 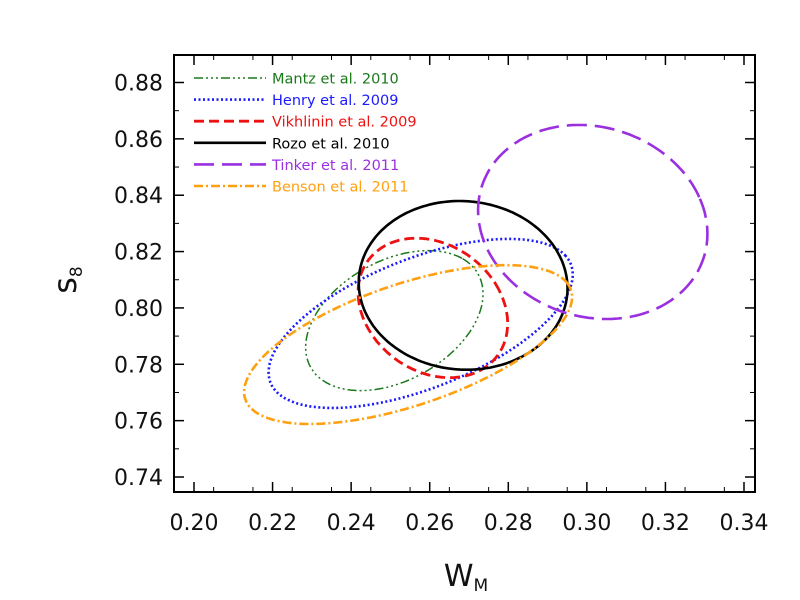 What do you see at coordinates (592, 222) in the screenshot?
I see `contour-tinker` at bounding box center [592, 222].